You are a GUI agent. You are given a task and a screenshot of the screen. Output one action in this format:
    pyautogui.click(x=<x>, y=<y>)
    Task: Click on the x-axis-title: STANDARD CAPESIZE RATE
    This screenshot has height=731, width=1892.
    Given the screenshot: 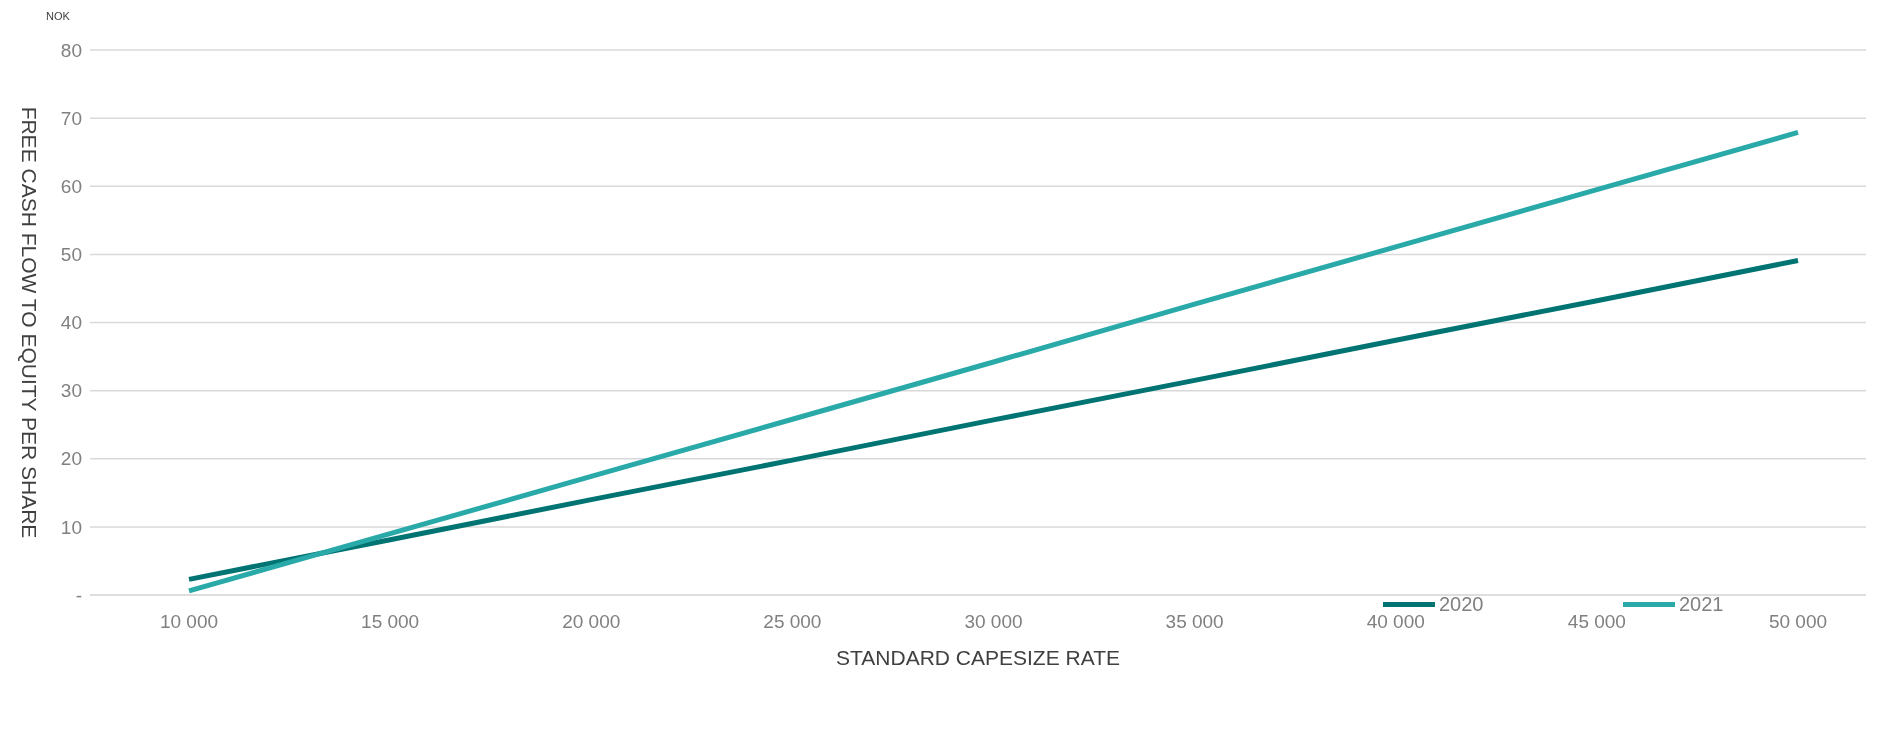 What is the action you would take?
    pyautogui.click(x=978, y=657)
    